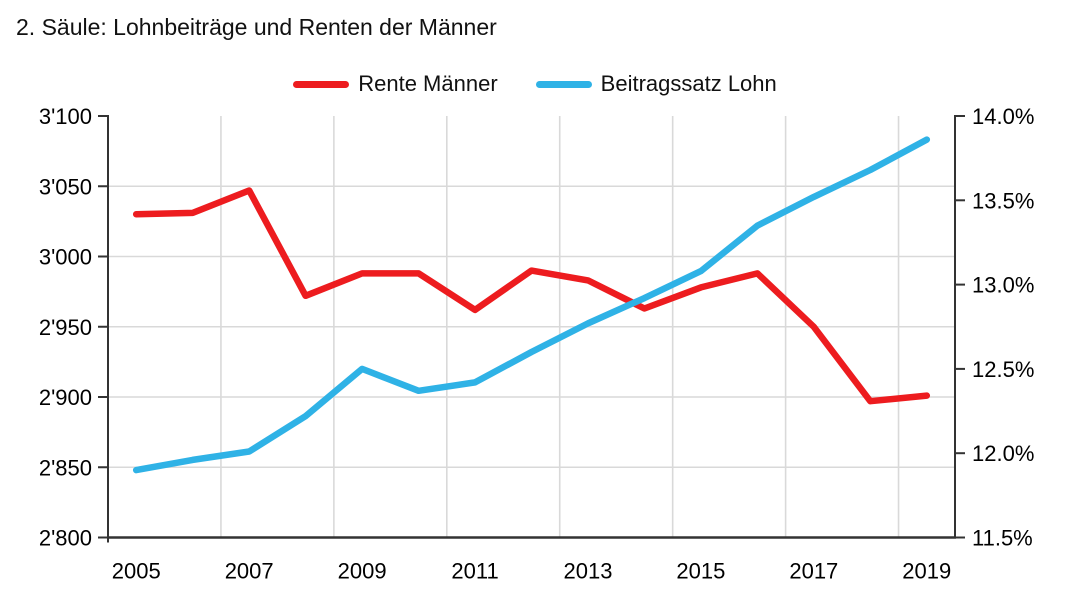 This screenshot has width=1070, height=611. Describe the element at coordinates (1003, 116) in the screenshot. I see `y-right-tick-label: 14.0%` at that location.